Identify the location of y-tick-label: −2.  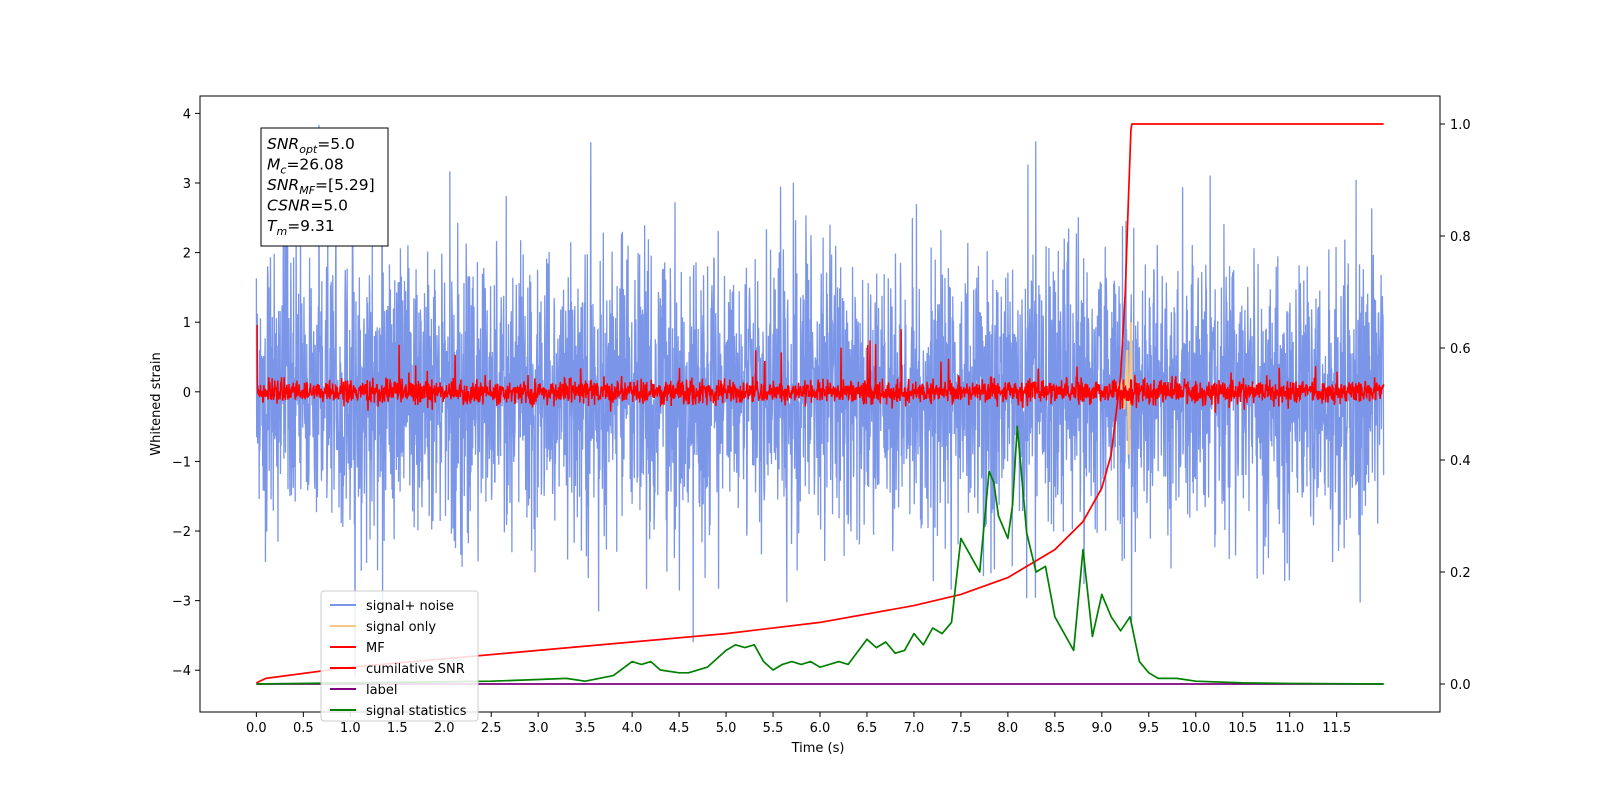
(181, 532).